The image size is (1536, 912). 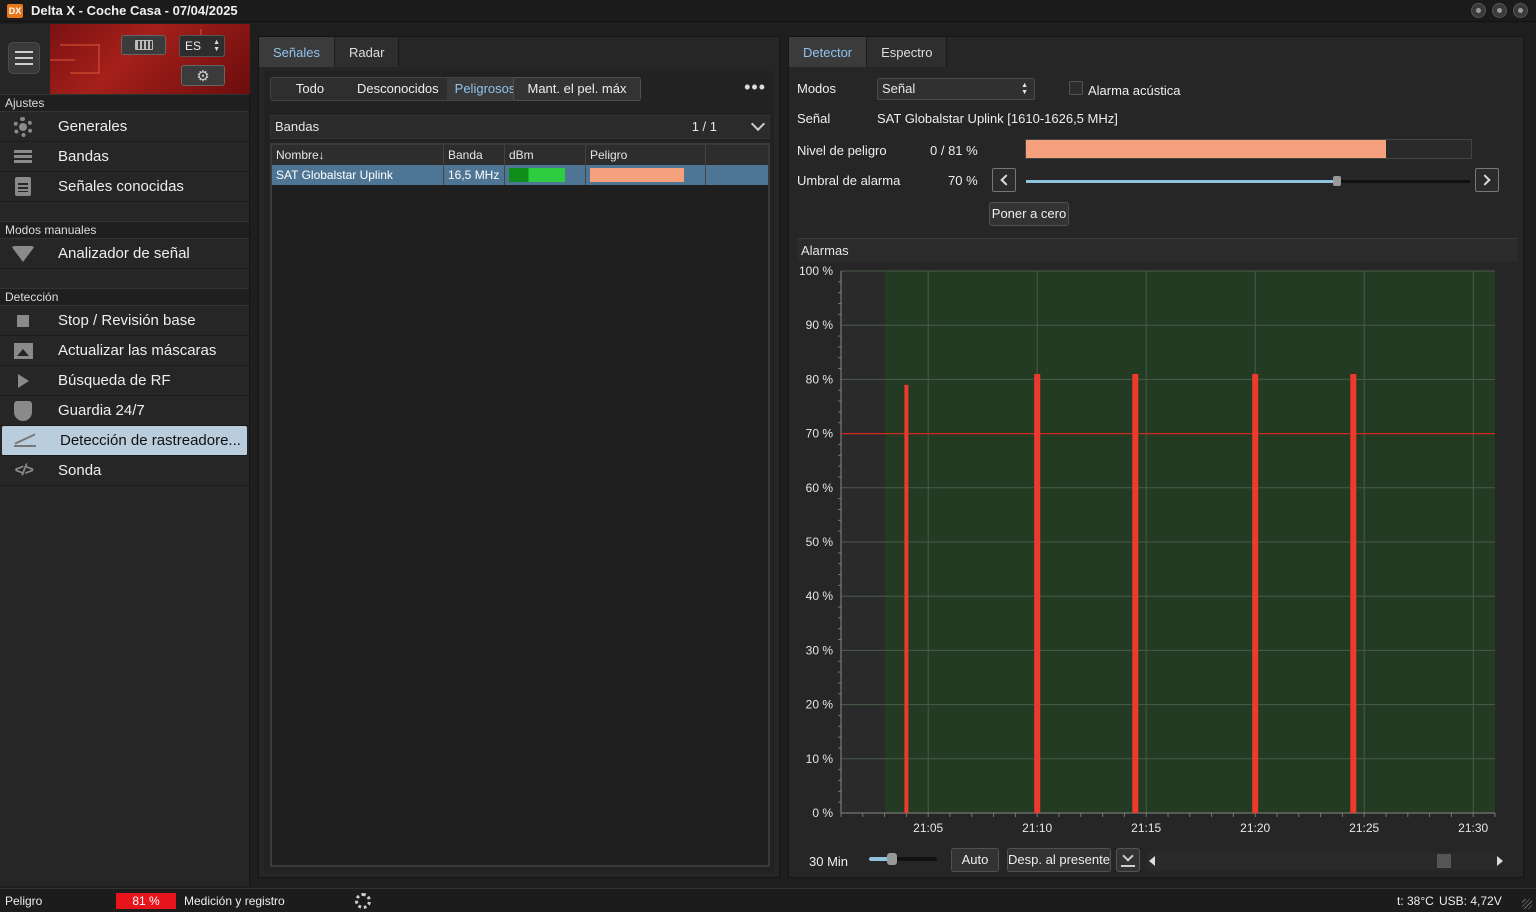 What do you see at coordinates (520, 127) in the screenshot?
I see `bands-header: Bandas 1 / 1` at bounding box center [520, 127].